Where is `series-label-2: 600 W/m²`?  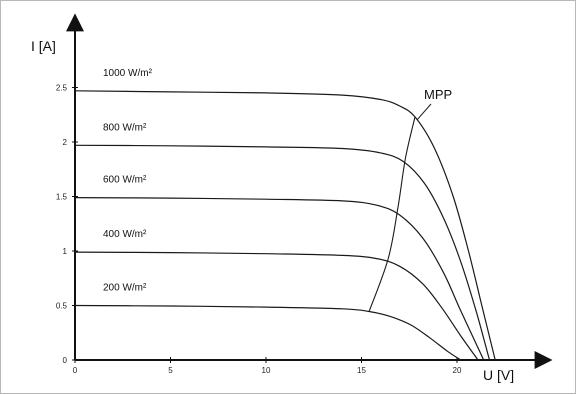
series-label-2: 600 W/m² is located at coordinates (125, 180).